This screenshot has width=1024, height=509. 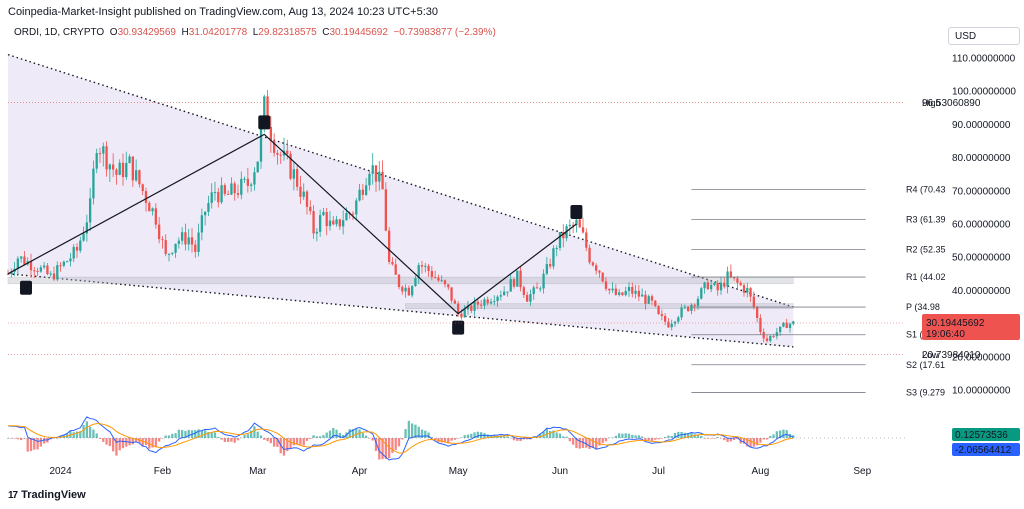 What do you see at coordinates (400, 438) in the screenshot?
I see `signal-line` at bounding box center [400, 438].